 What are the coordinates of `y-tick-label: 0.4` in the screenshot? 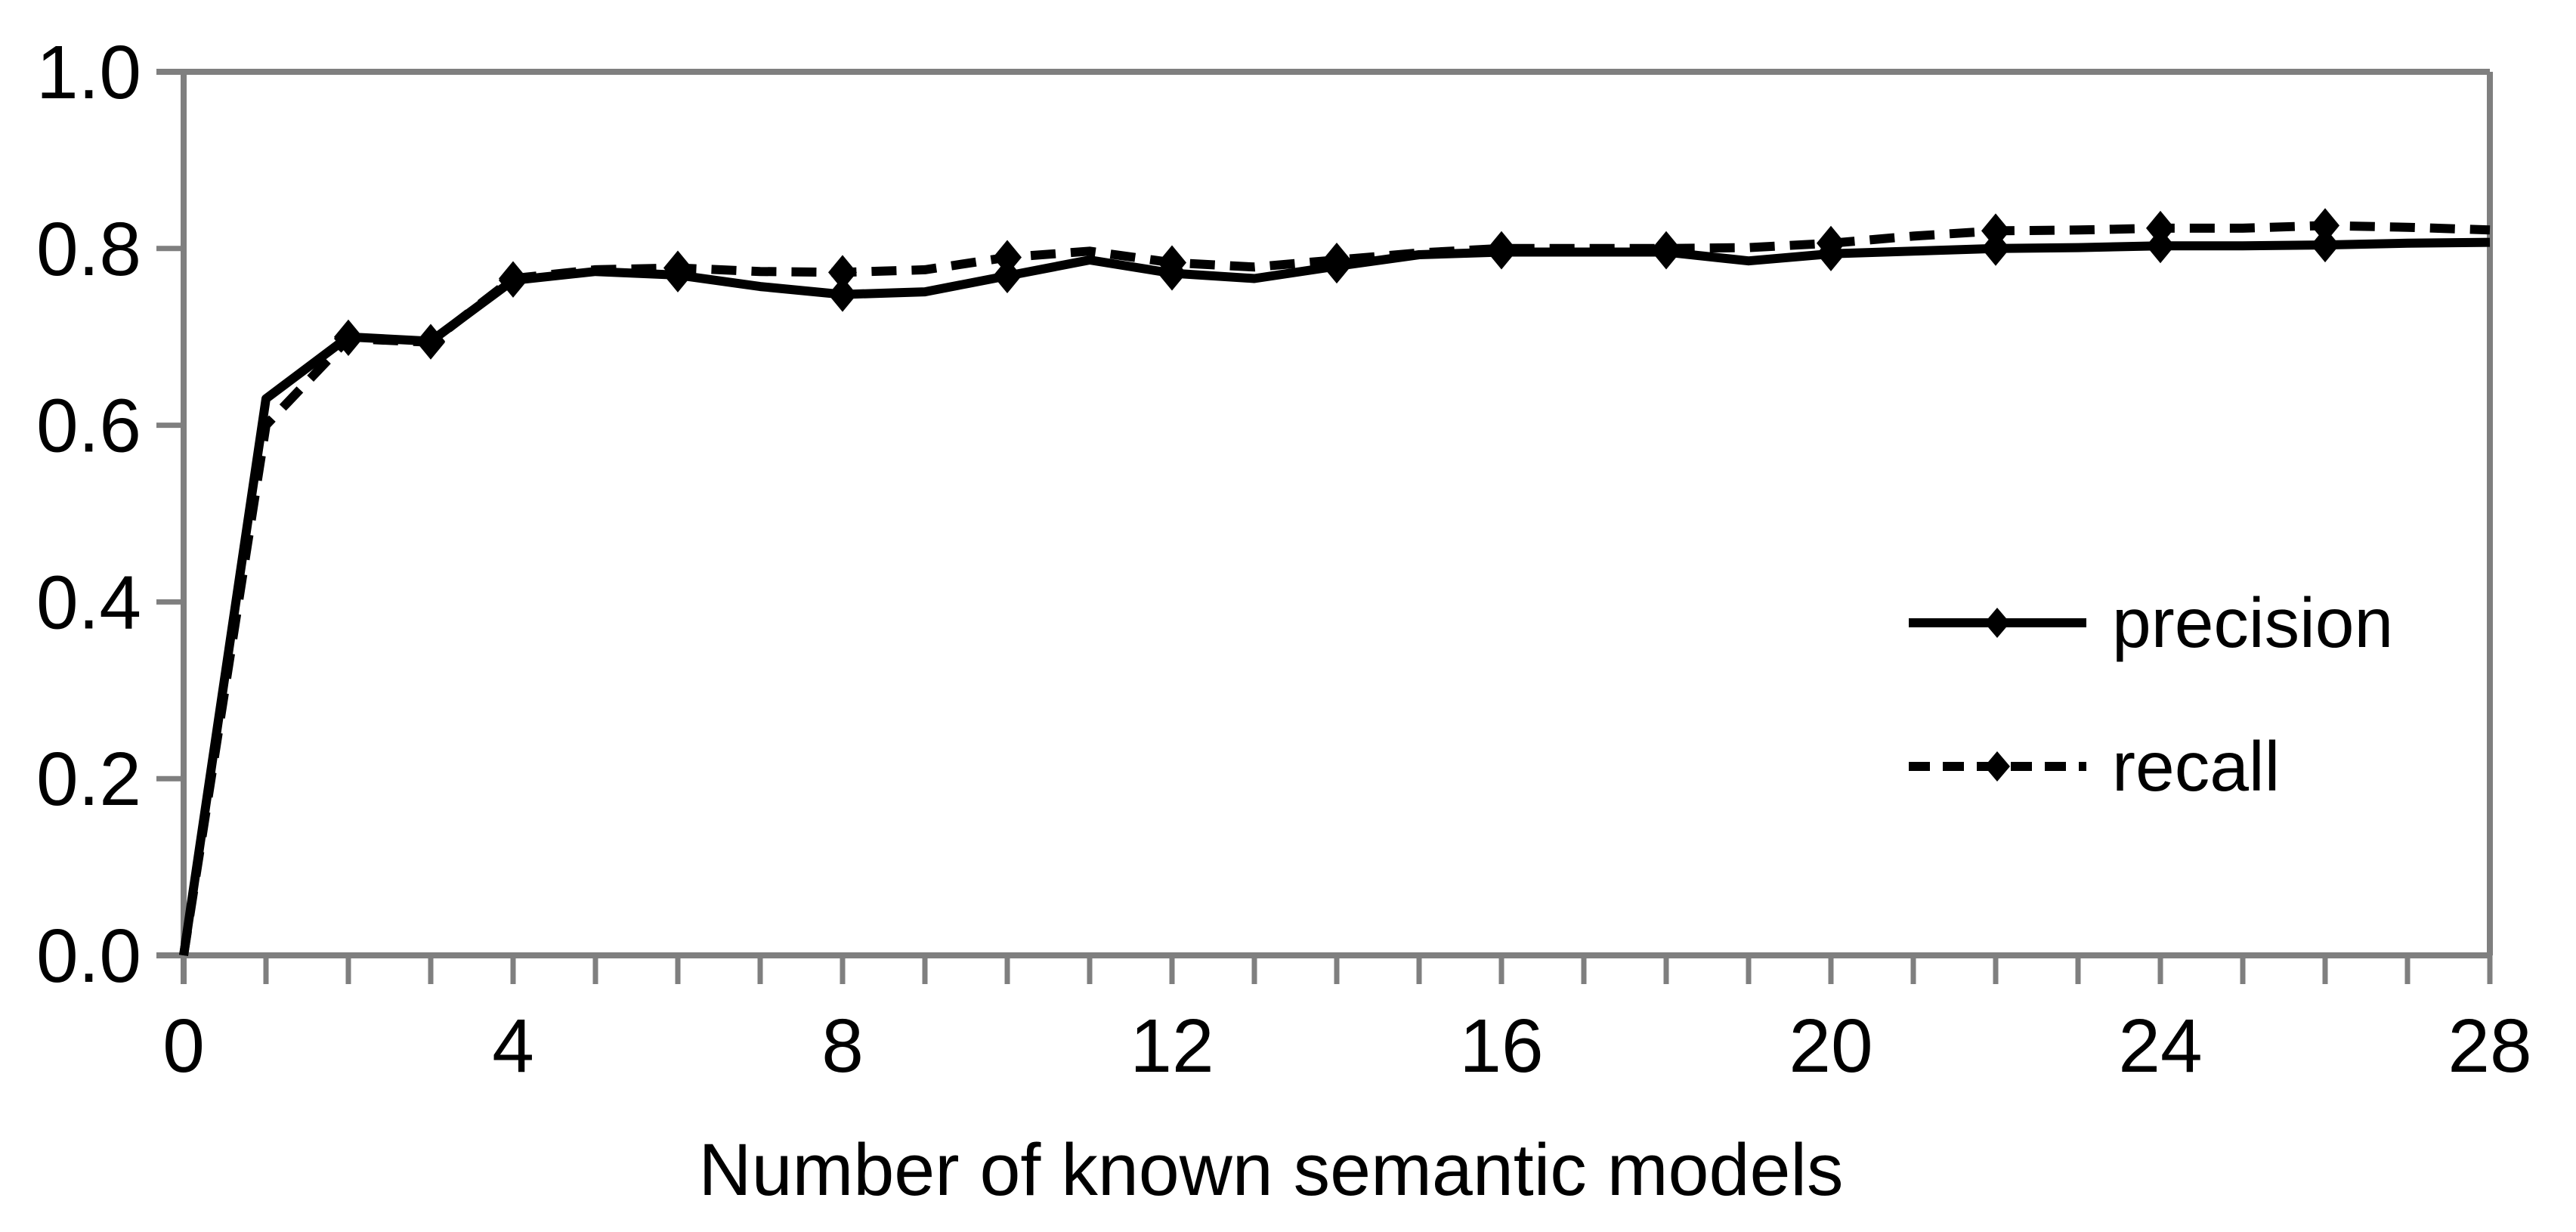 It's located at (88, 602).